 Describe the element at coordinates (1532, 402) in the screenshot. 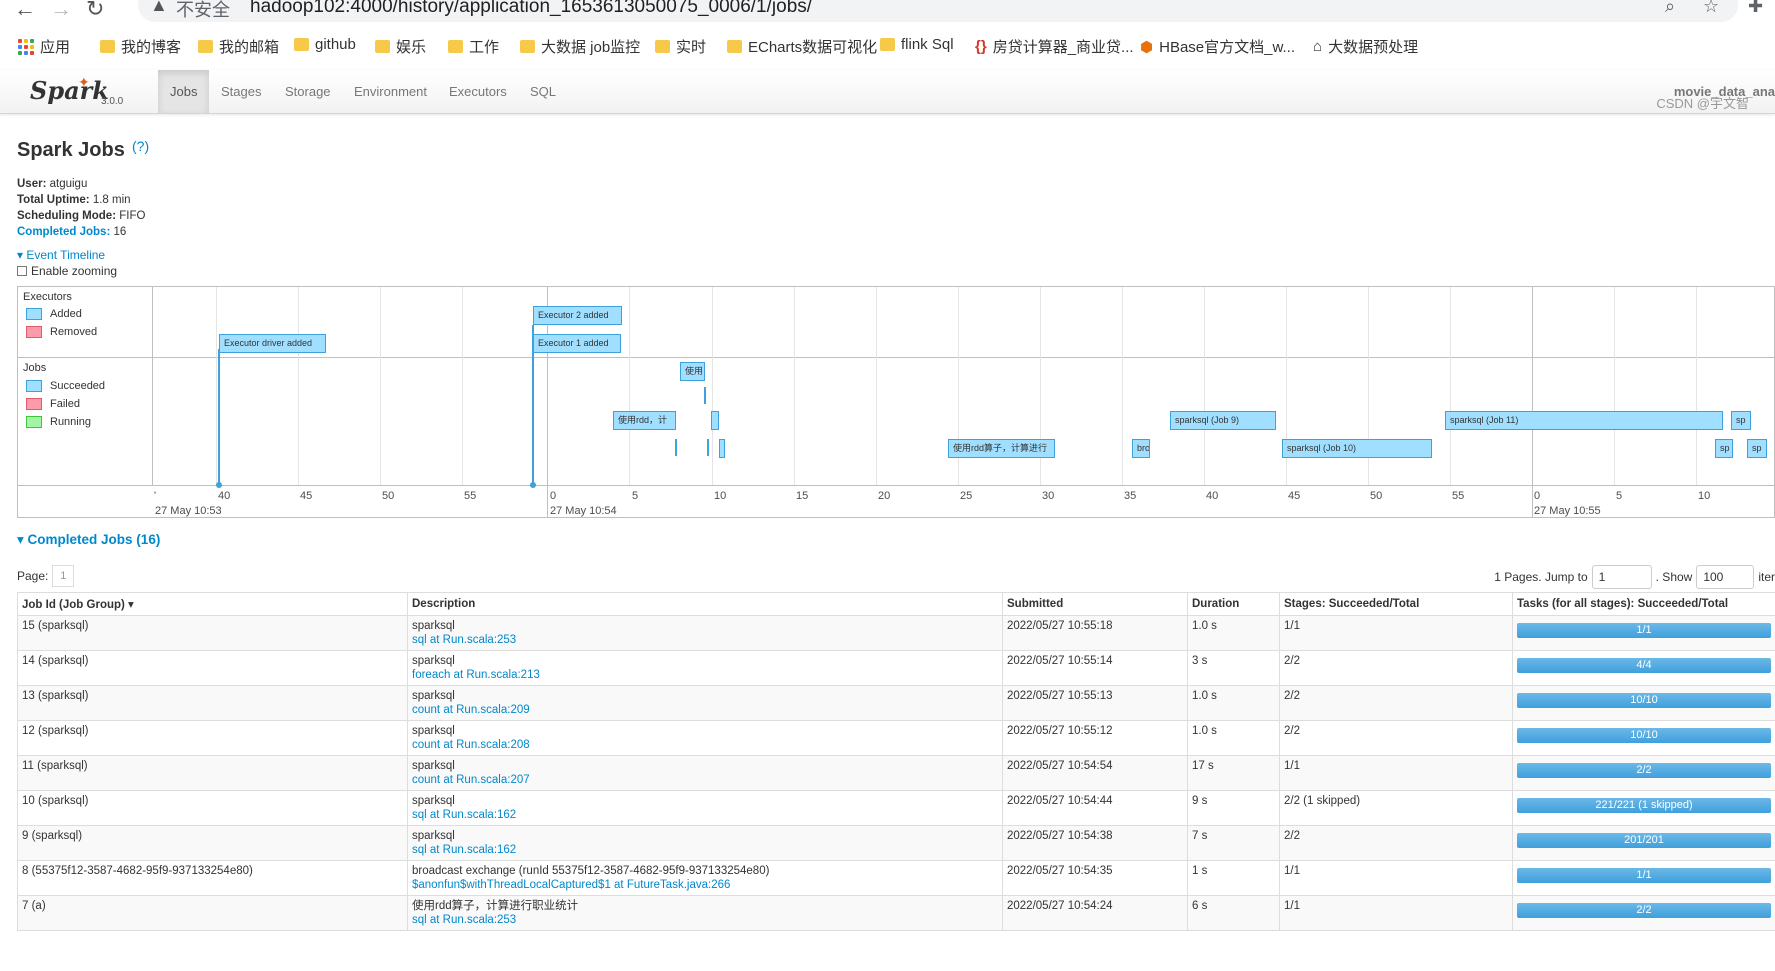

I see `major-gridline` at that location.